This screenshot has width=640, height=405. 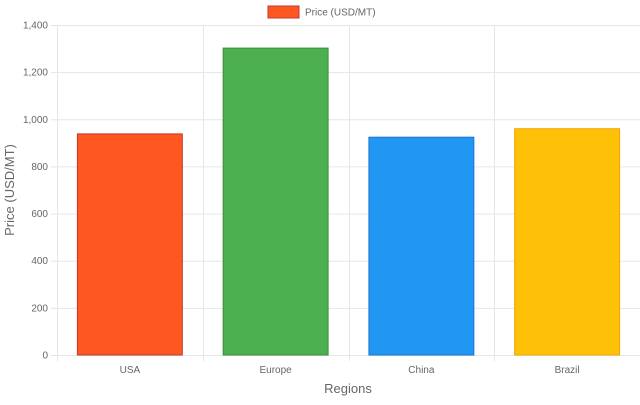 What do you see at coordinates (421, 370) in the screenshot?
I see `x-tick-label: China` at bounding box center [421, 370].